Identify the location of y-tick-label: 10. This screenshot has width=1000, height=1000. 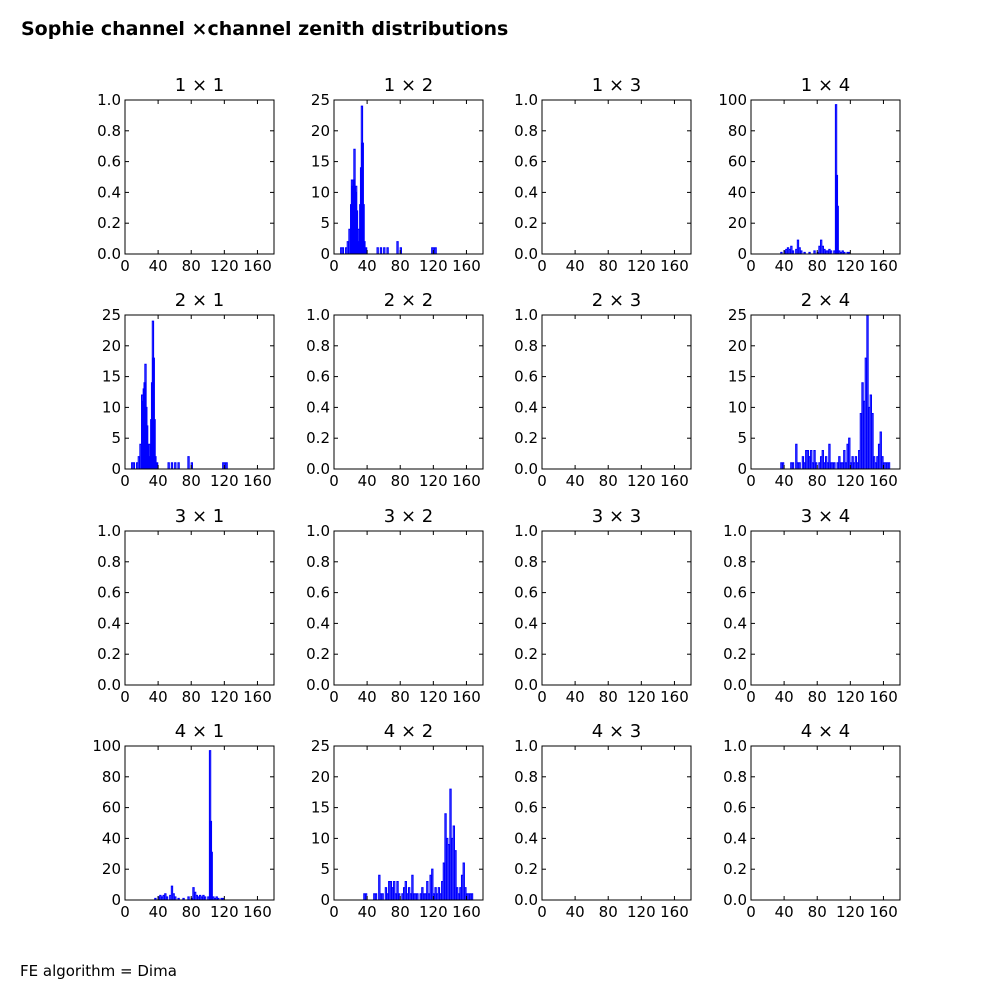
(111, 407).